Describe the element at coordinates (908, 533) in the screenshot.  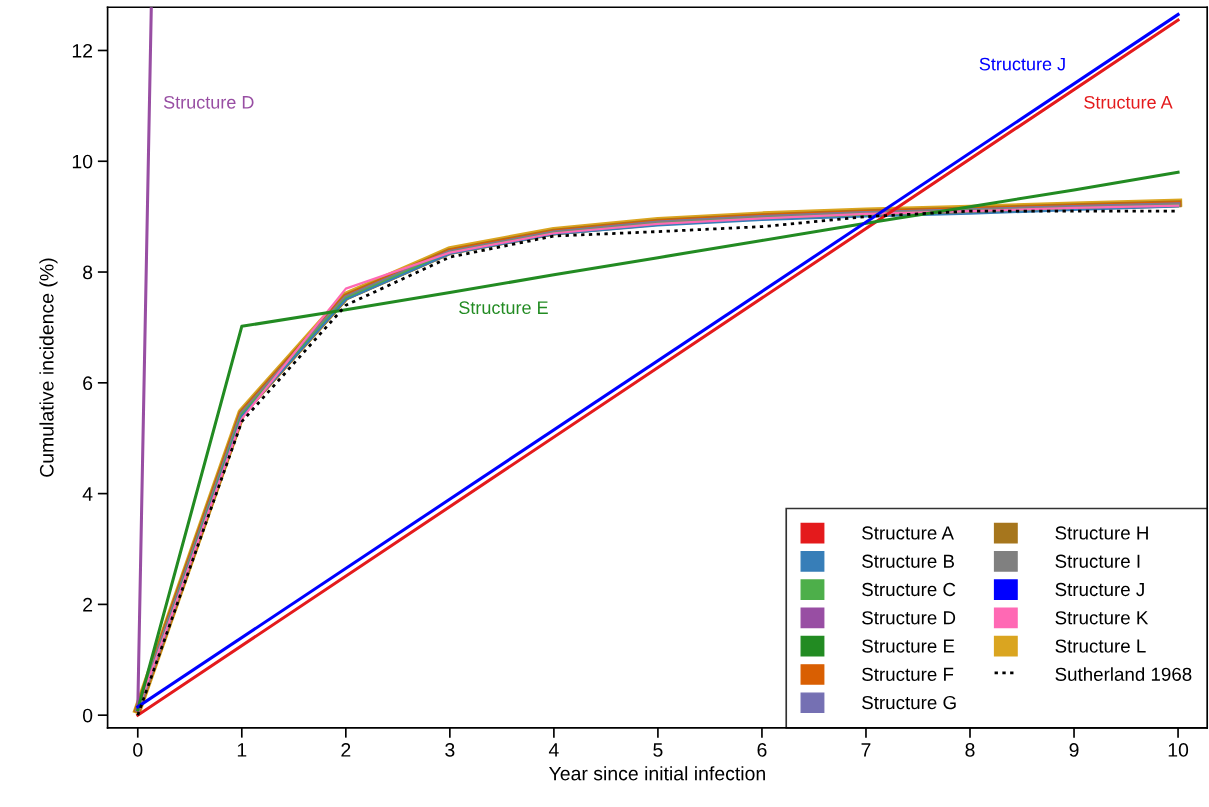
I see `legend-label: Structure A` at that location.